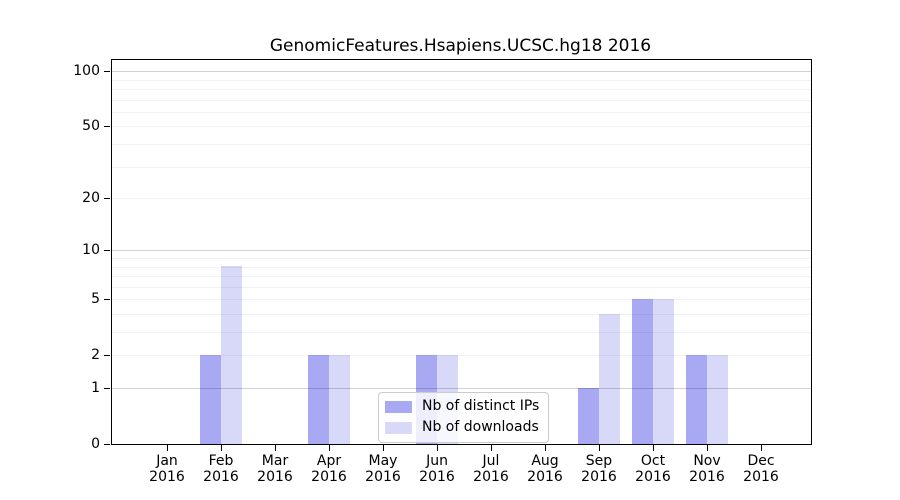  I want to click on x-tick-label-feb: Feb 2016, so click(221, 469).